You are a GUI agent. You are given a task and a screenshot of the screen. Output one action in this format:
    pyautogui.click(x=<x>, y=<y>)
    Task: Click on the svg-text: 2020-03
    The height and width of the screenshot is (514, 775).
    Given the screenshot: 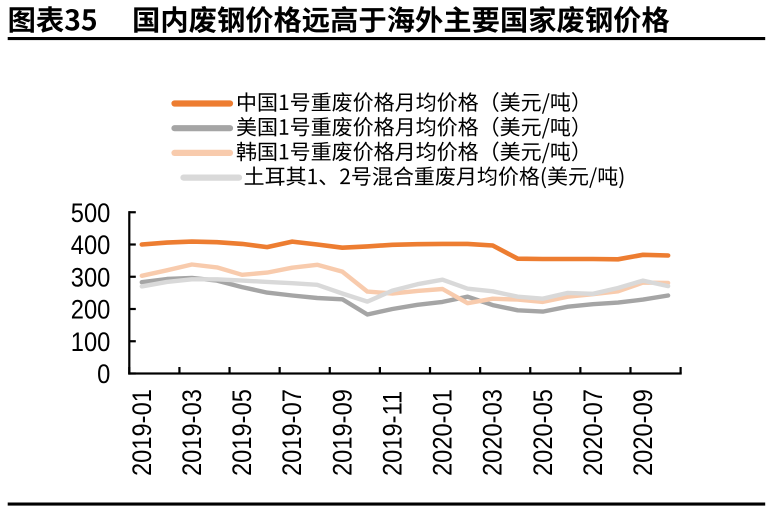 What is the action you would take?
    pyautogui.click(x=493, y=432)
    